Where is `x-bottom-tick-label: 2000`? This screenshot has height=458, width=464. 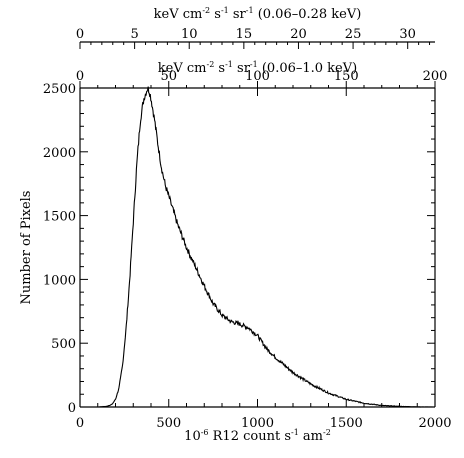 x-bottom-tick-label: 2000 is located at coordinates (434, 423).